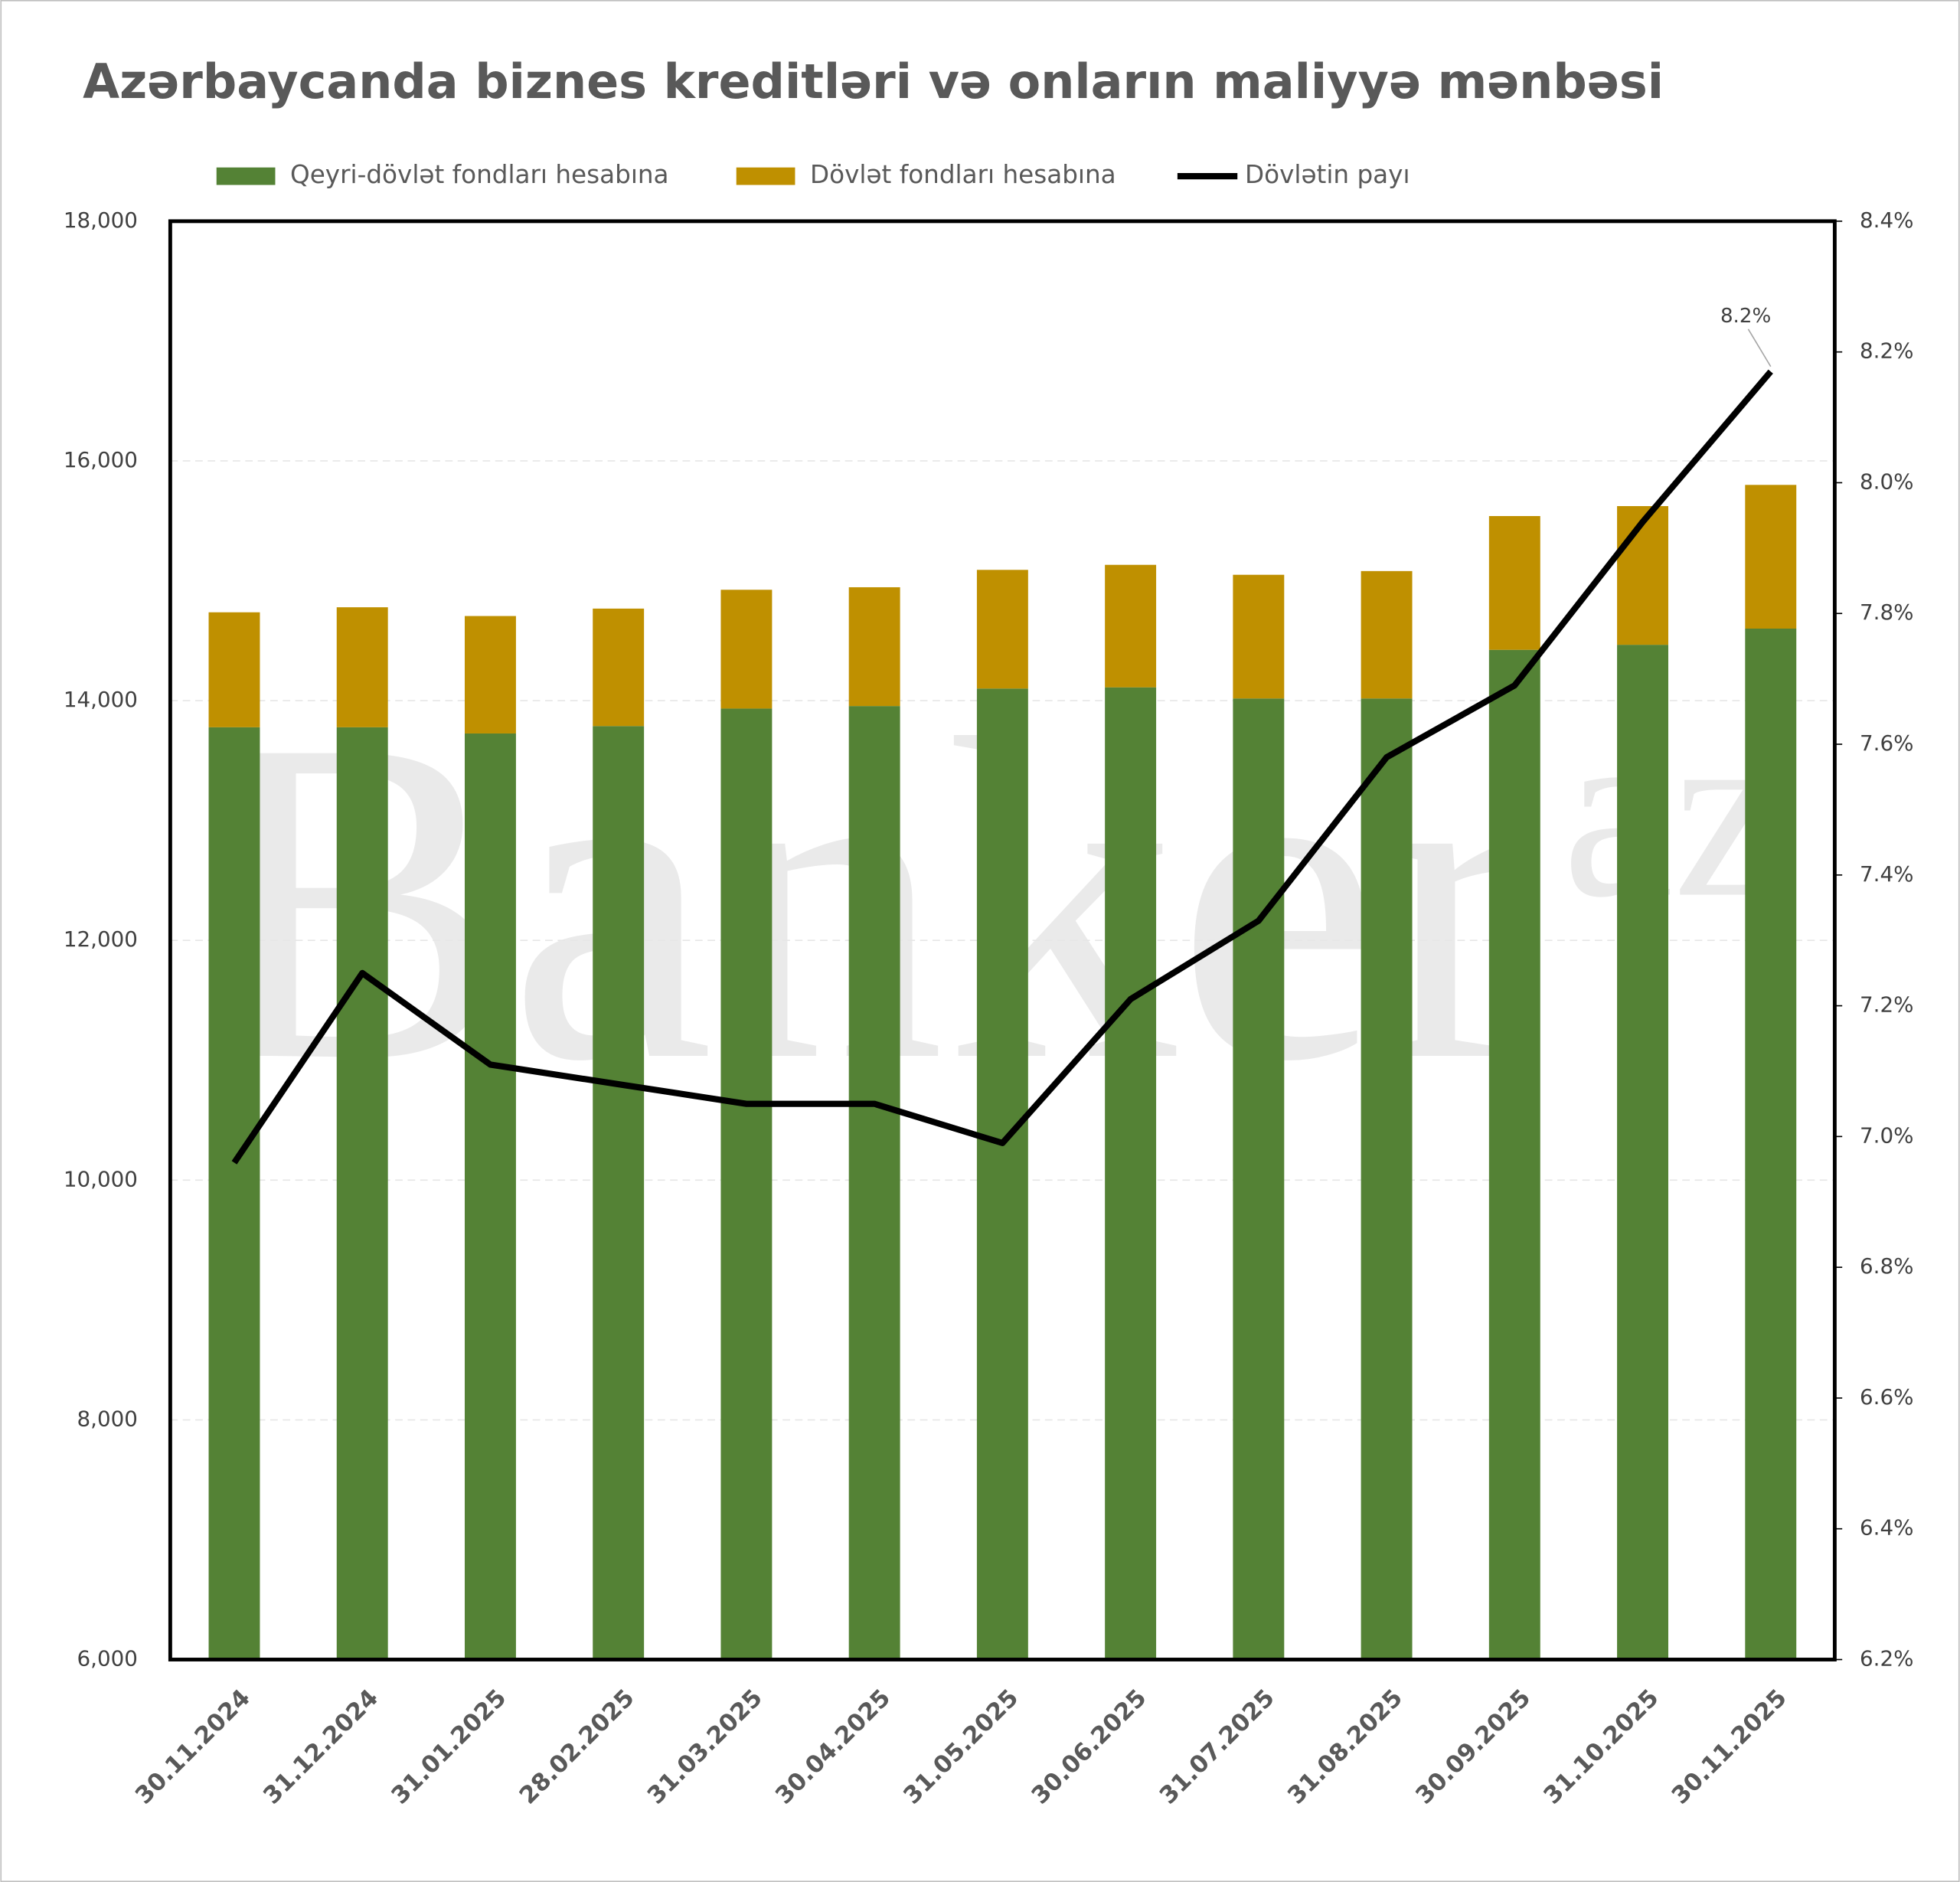  I want to click on legend-label: Dövlətin payı, so click(1327, 174).